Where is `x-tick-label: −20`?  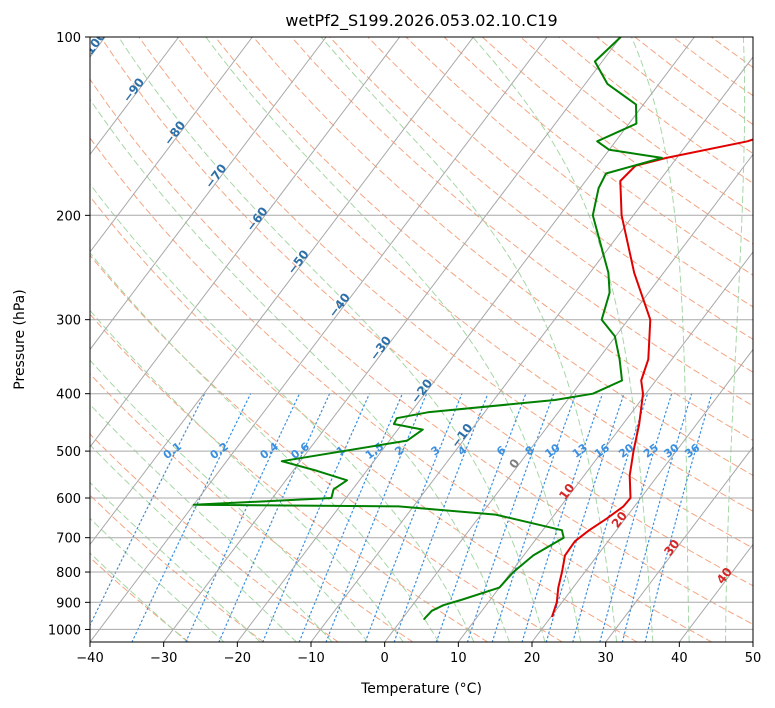
x-tick-label: −20 is located at coordinates (237, 658).